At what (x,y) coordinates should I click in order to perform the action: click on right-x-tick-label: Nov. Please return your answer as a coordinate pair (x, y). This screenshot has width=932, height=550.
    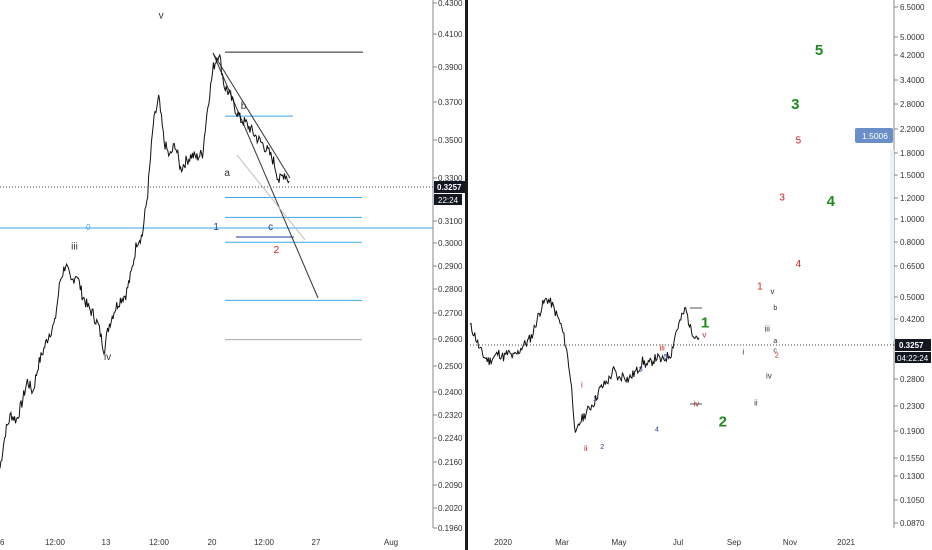
    Looking at the image, I should click on (790, 542).